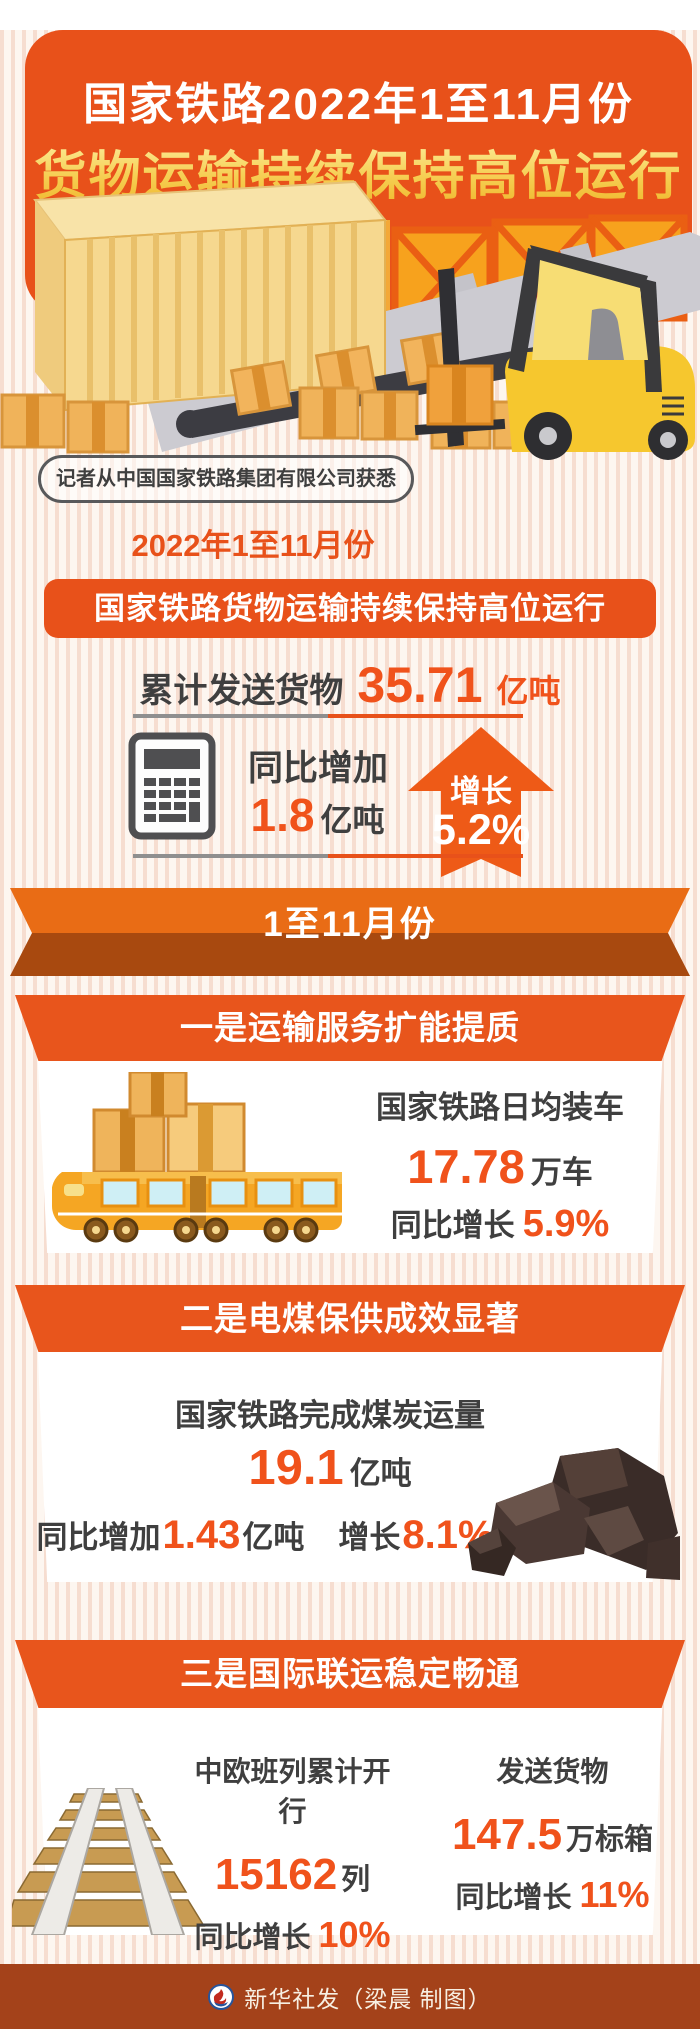 This screenshot has height=2029, width=700. I want to click on yoy-increase-row: 1.8 亿吨, so click(317, 815).